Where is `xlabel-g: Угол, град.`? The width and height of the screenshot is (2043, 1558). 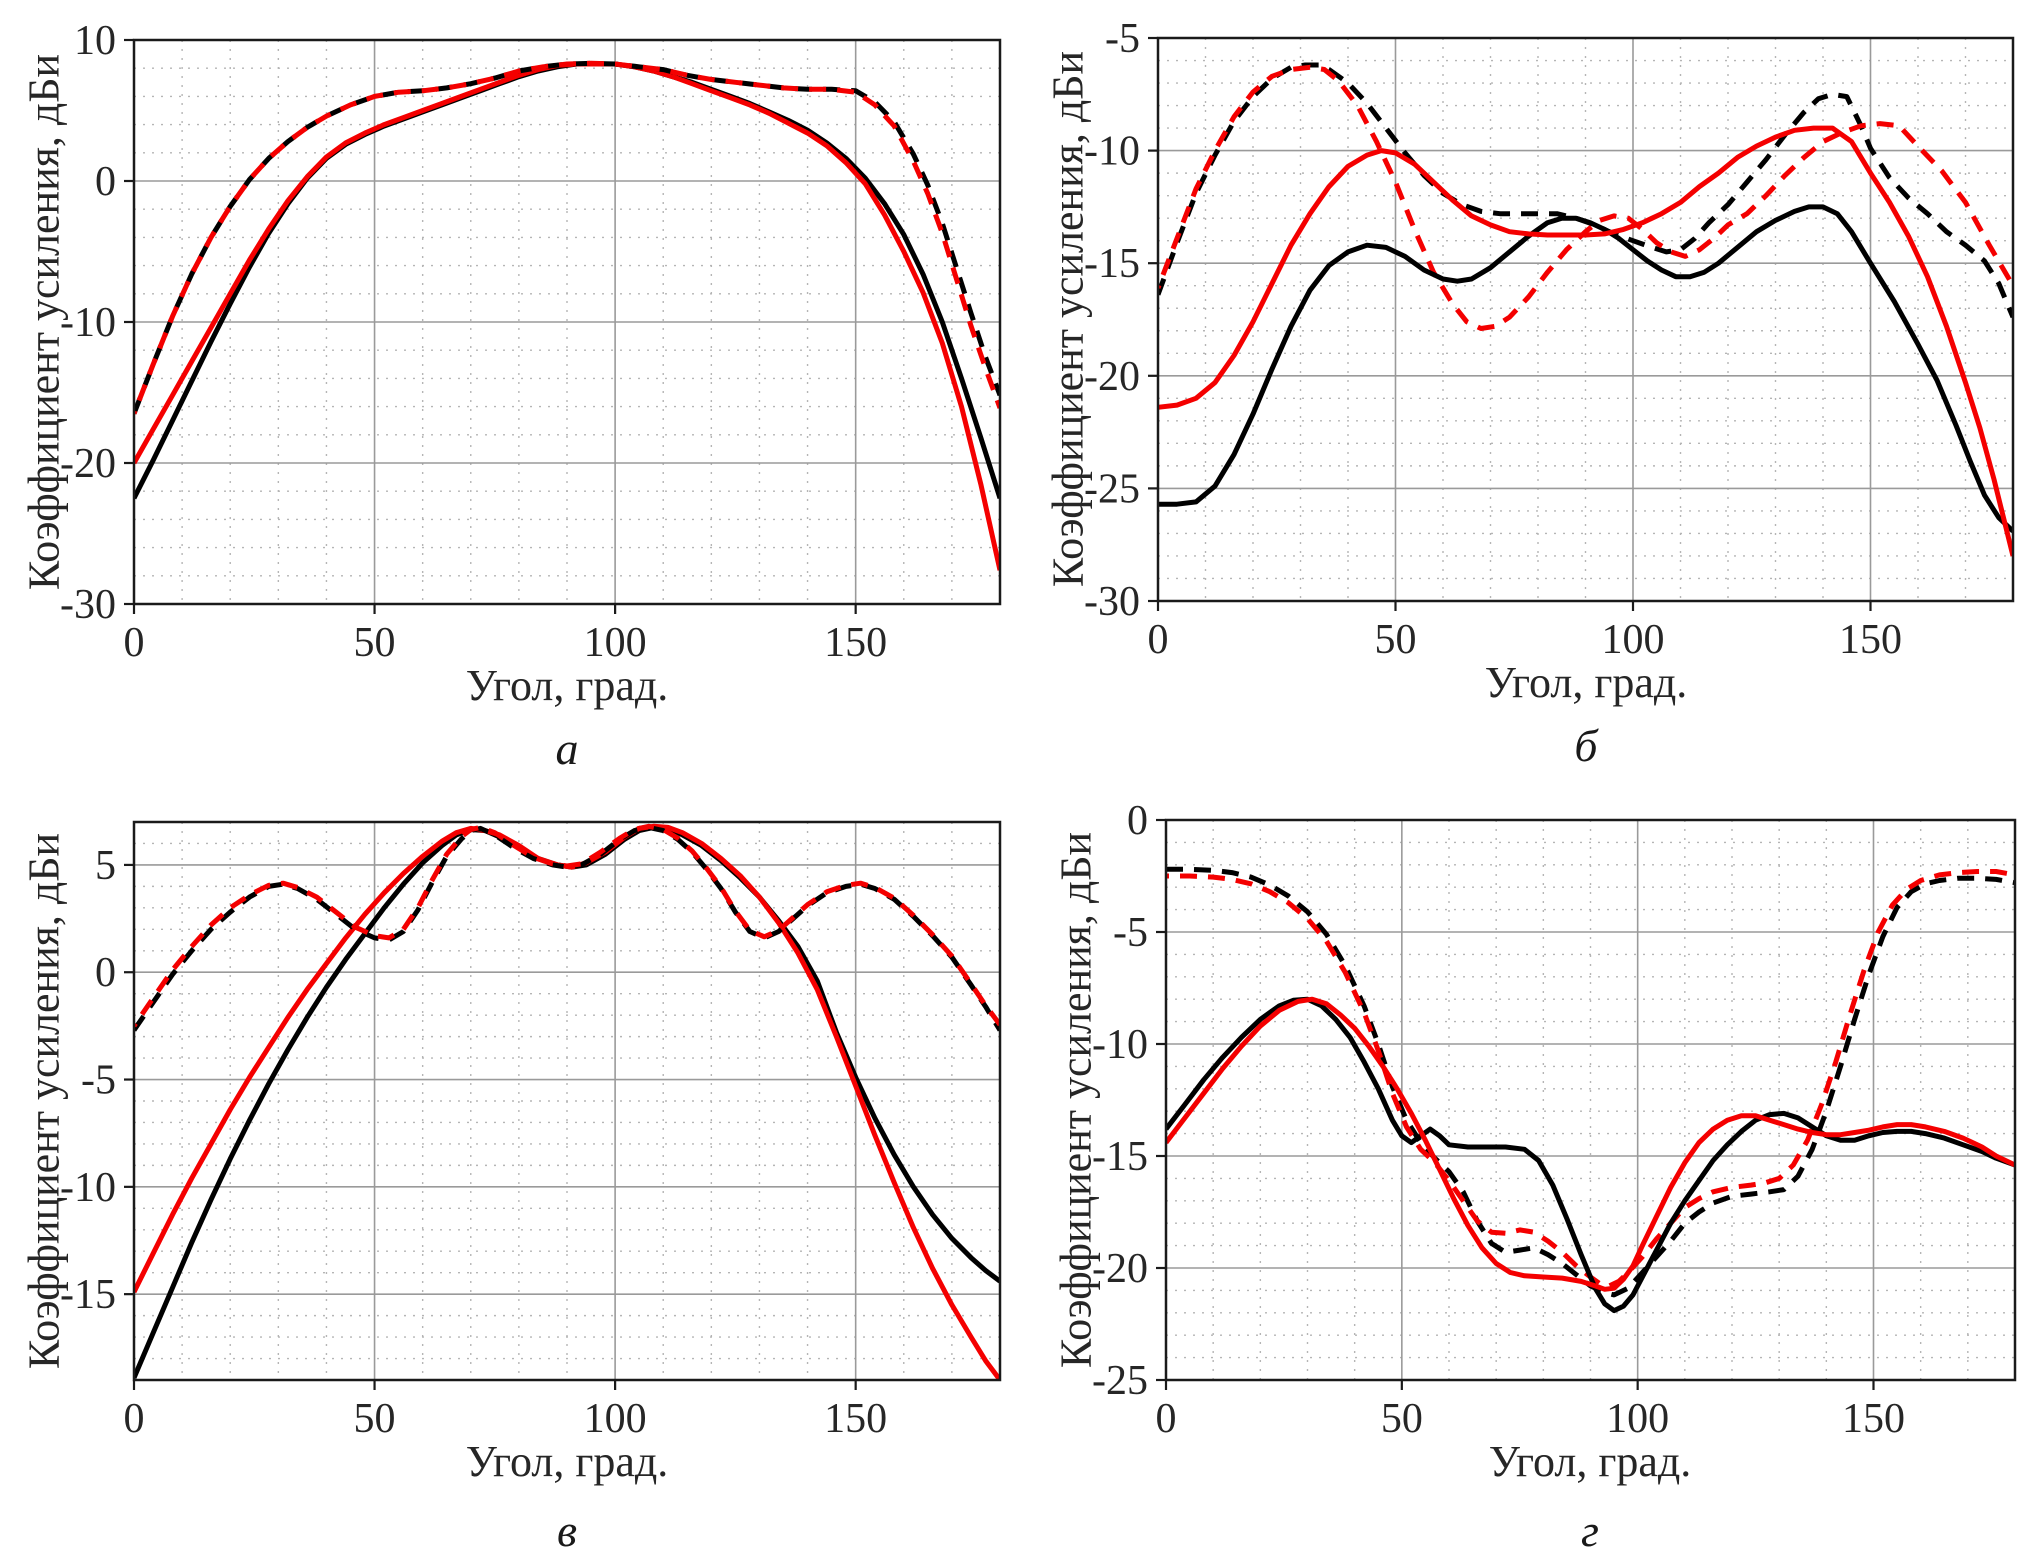 xlabel-g: Угол, град. is located at coordinates (1590, 1461).